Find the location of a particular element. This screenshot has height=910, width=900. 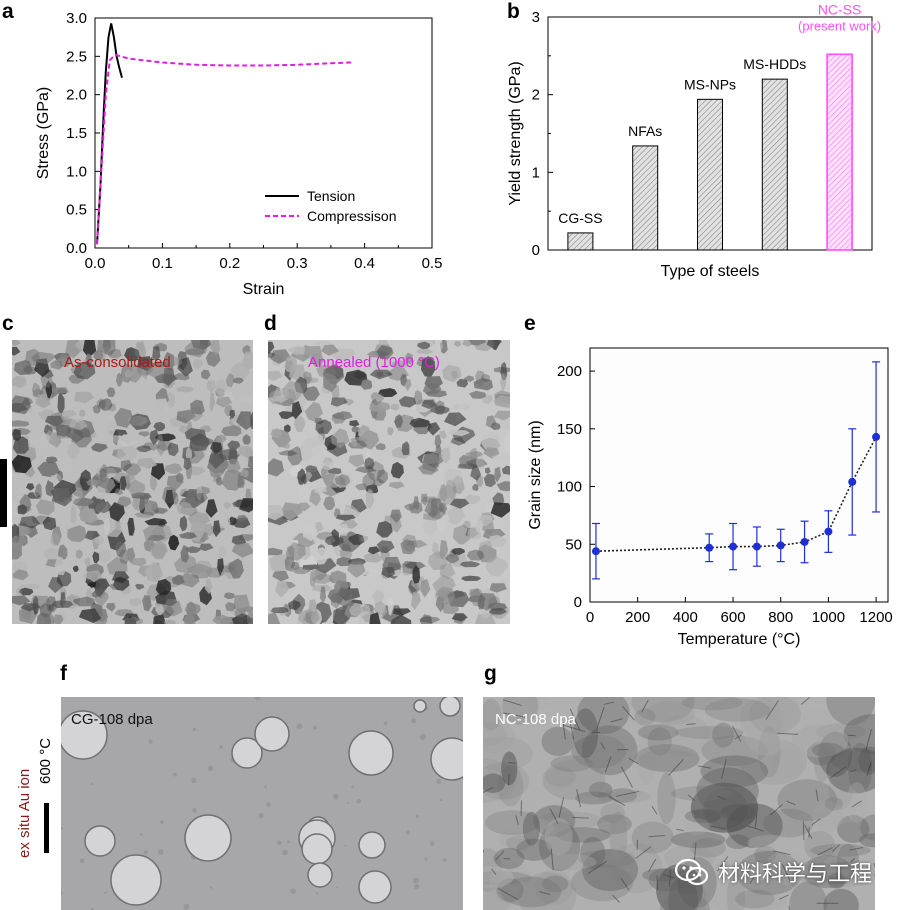

bar-label-ms-nps: MS-NPs is located at coordinates (710, 84).